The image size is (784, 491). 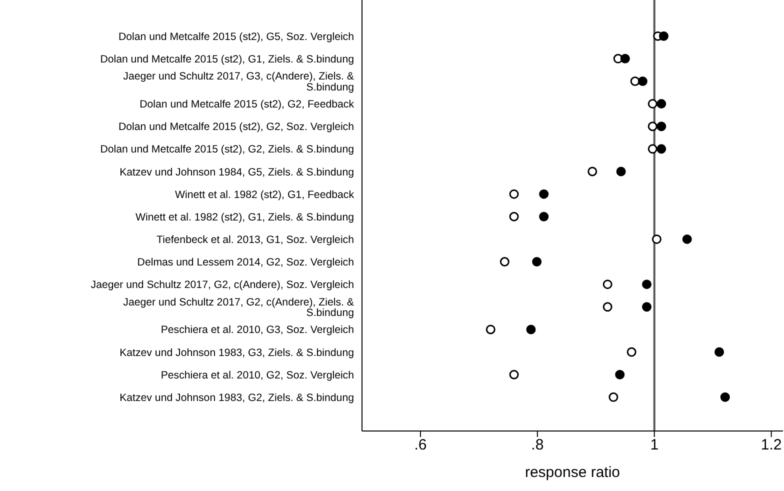 I want to click on y-tick-label: Dolan und Metcalfe 2015 (st2), G2, Ziels. & S.bindung, so click(x=227, y=150).